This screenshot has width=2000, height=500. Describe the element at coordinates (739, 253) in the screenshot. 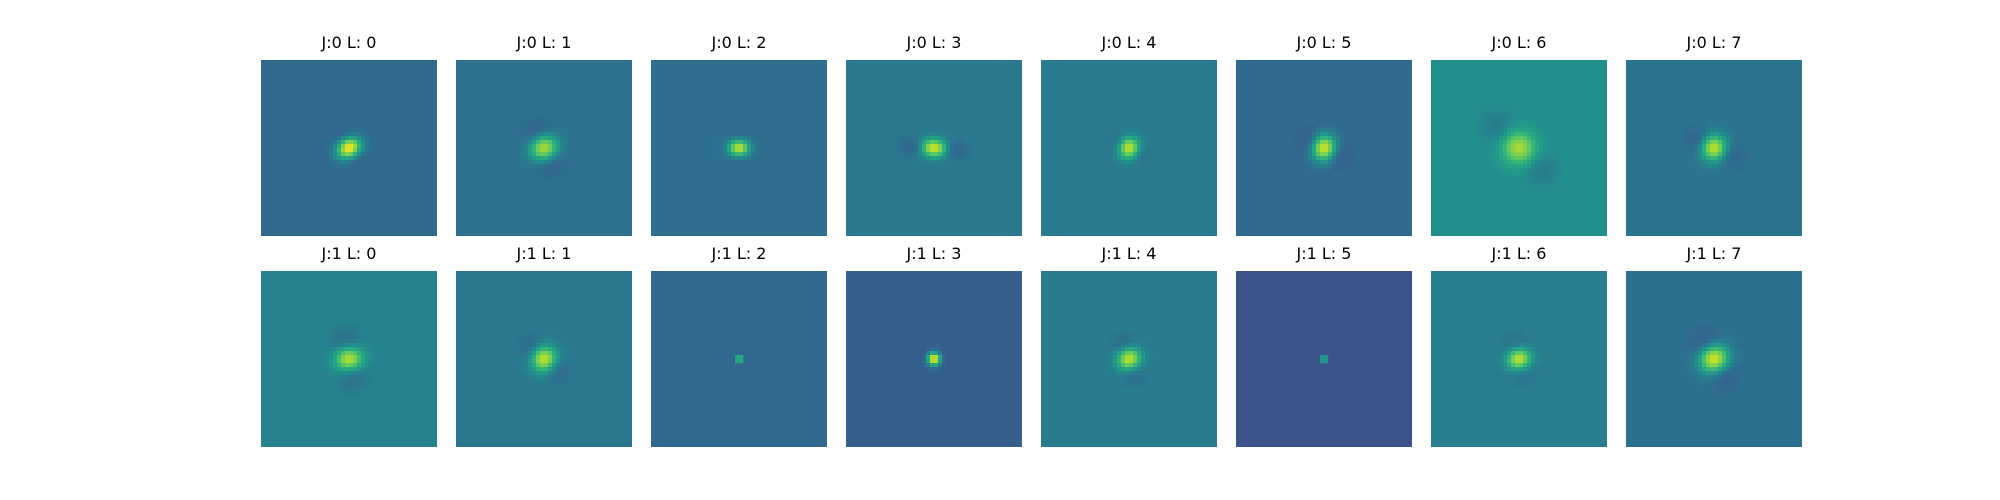

I see `panel-title: J:1 L: 2` at that location.